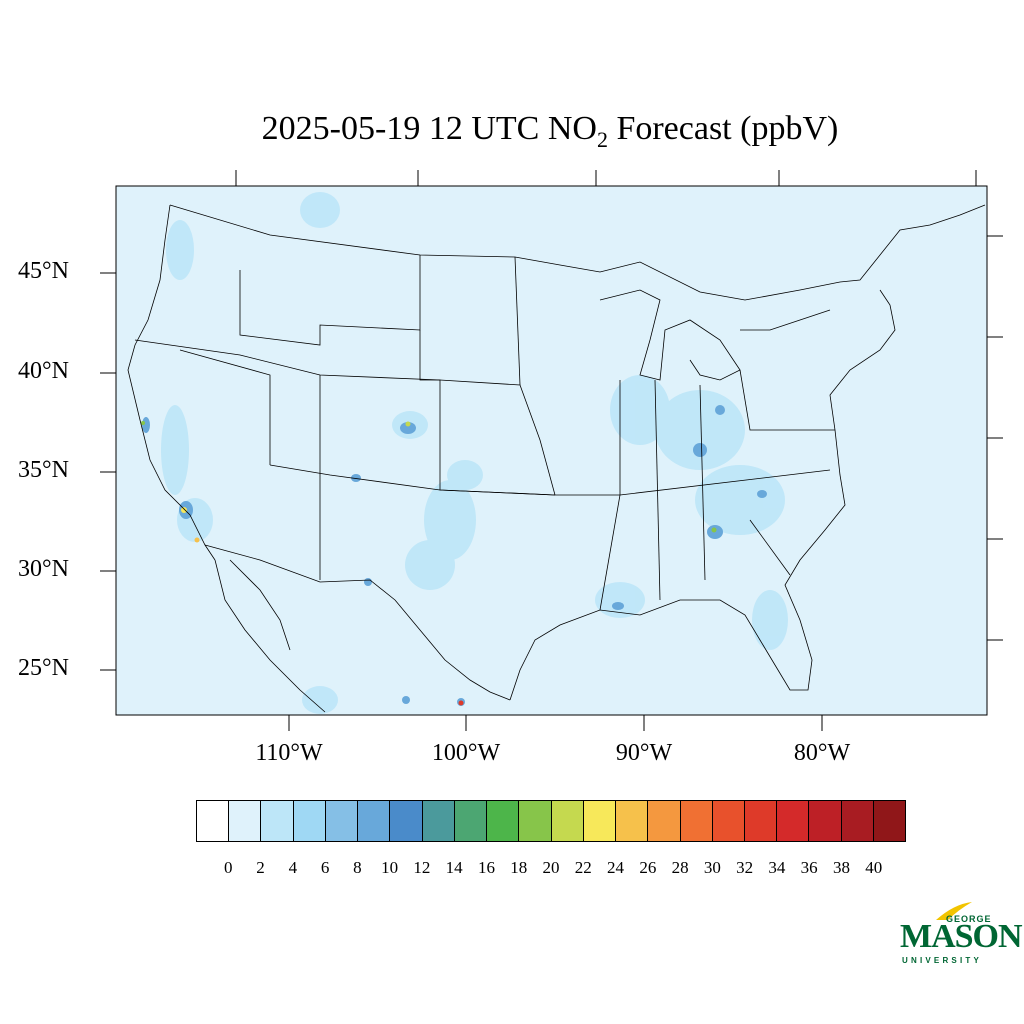 The height and width of the screenshot is (1024, 1024). I want to click on colorbar-tick-label: 22, so click(583, 867).